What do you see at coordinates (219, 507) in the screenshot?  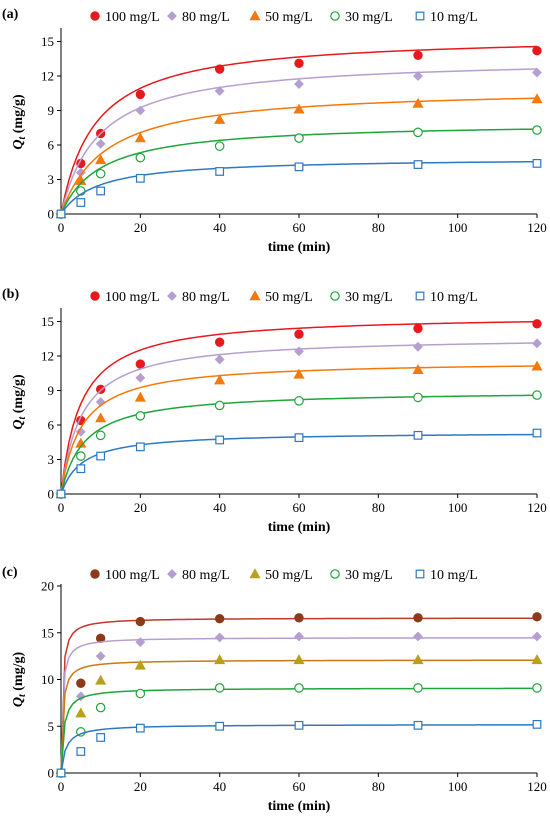 I see `x-tick-label: 40` at bounding box center [219, 507].